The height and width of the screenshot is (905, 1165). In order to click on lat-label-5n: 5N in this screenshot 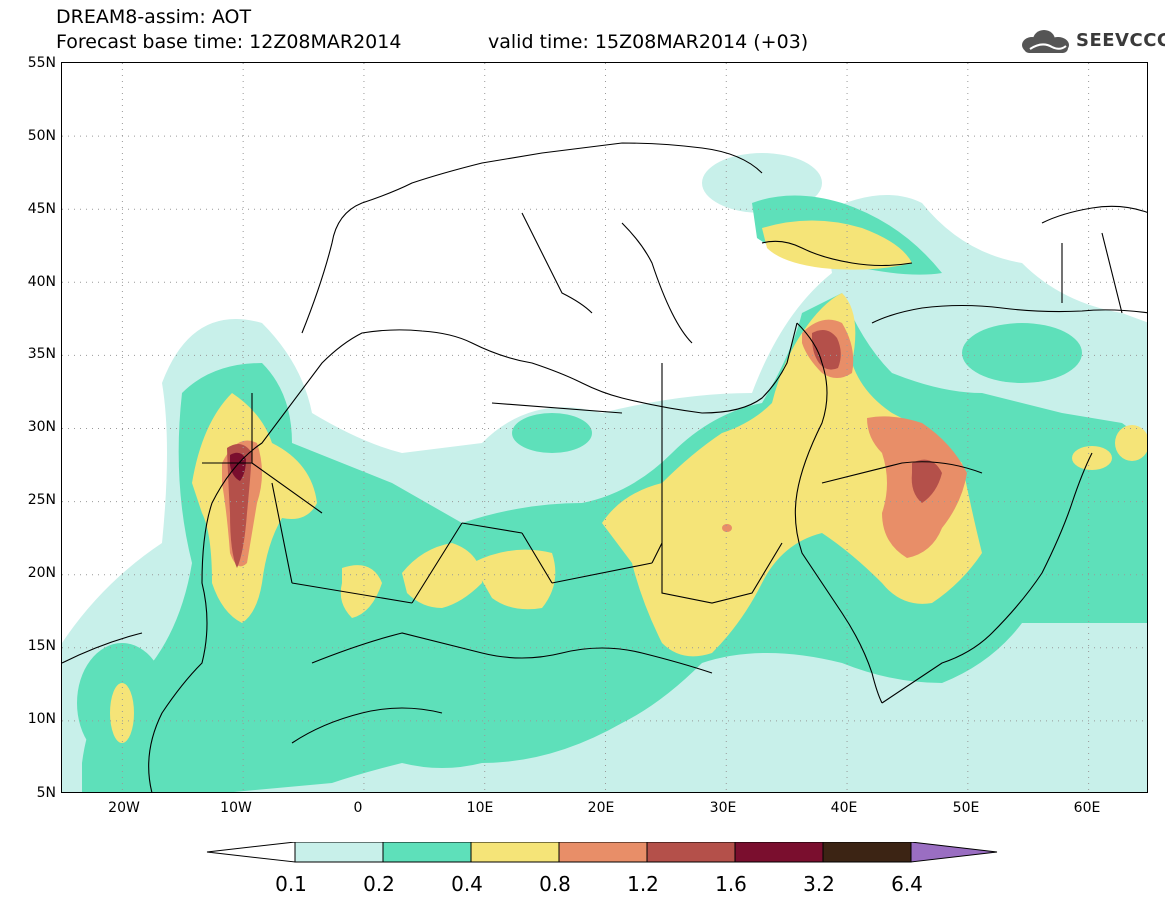, I will do `click(46, 793)`.